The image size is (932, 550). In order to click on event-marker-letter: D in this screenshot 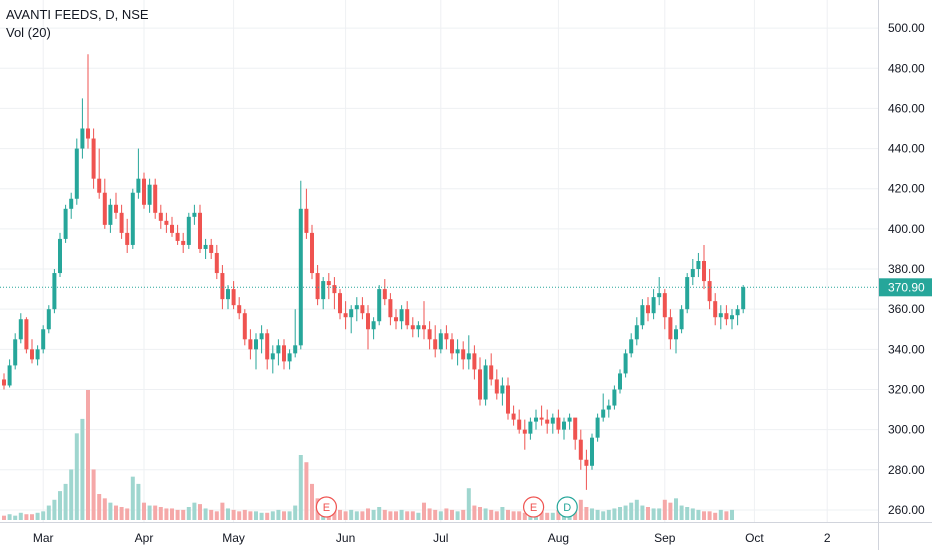, I will do `click(567, 508)`.